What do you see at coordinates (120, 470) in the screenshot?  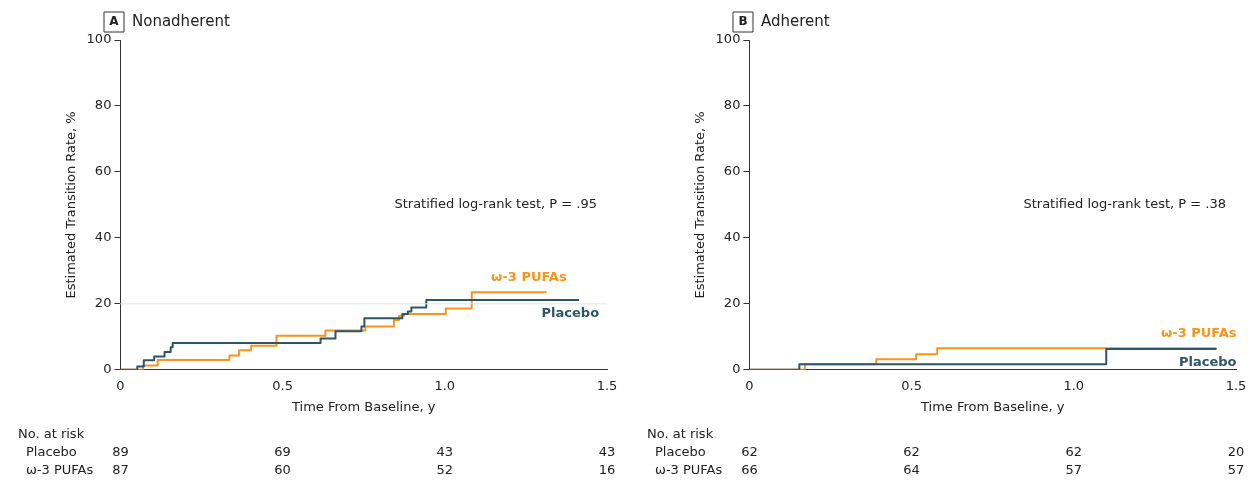 I see `text: 87` at bounding box center [120, 470].